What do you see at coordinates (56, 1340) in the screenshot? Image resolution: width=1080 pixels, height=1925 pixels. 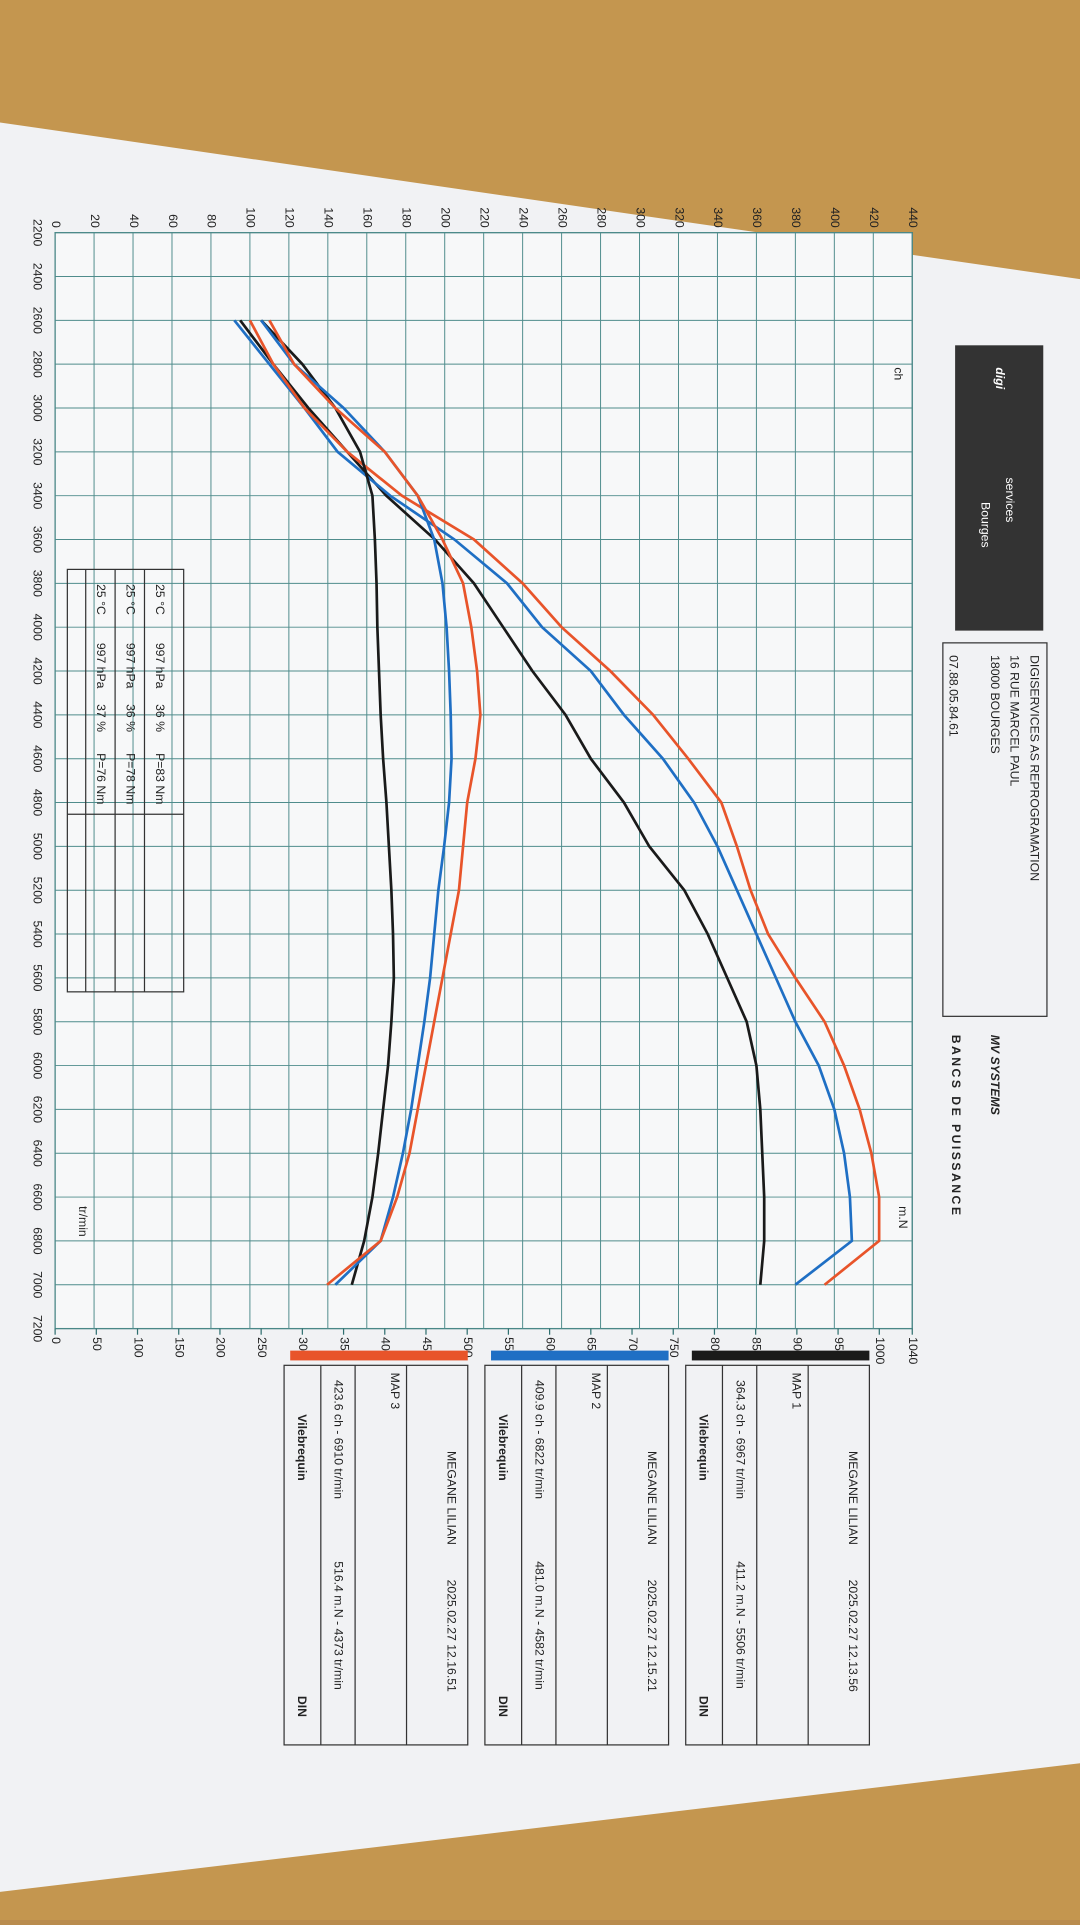 I see `y2-tick-label: 0` at bounding box center [56, 1340].